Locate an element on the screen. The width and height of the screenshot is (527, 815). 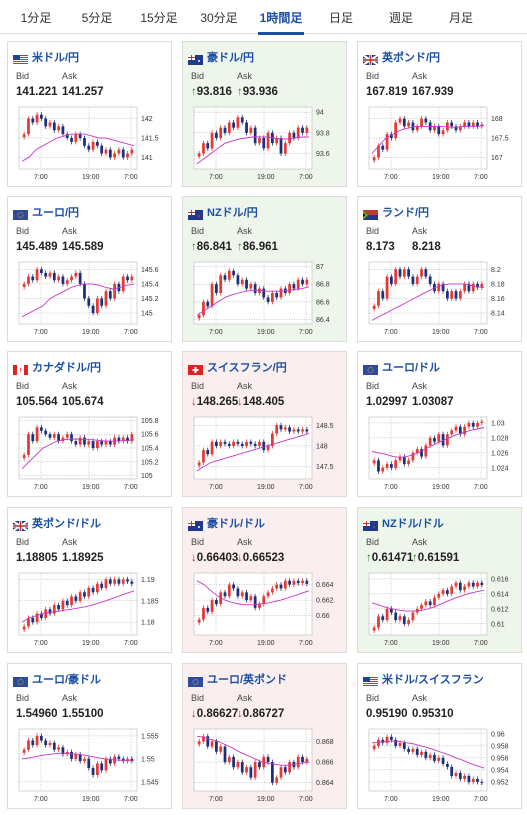
currency-pair-title: ユーロ/英ポンド is located at coordinates (247, 680).